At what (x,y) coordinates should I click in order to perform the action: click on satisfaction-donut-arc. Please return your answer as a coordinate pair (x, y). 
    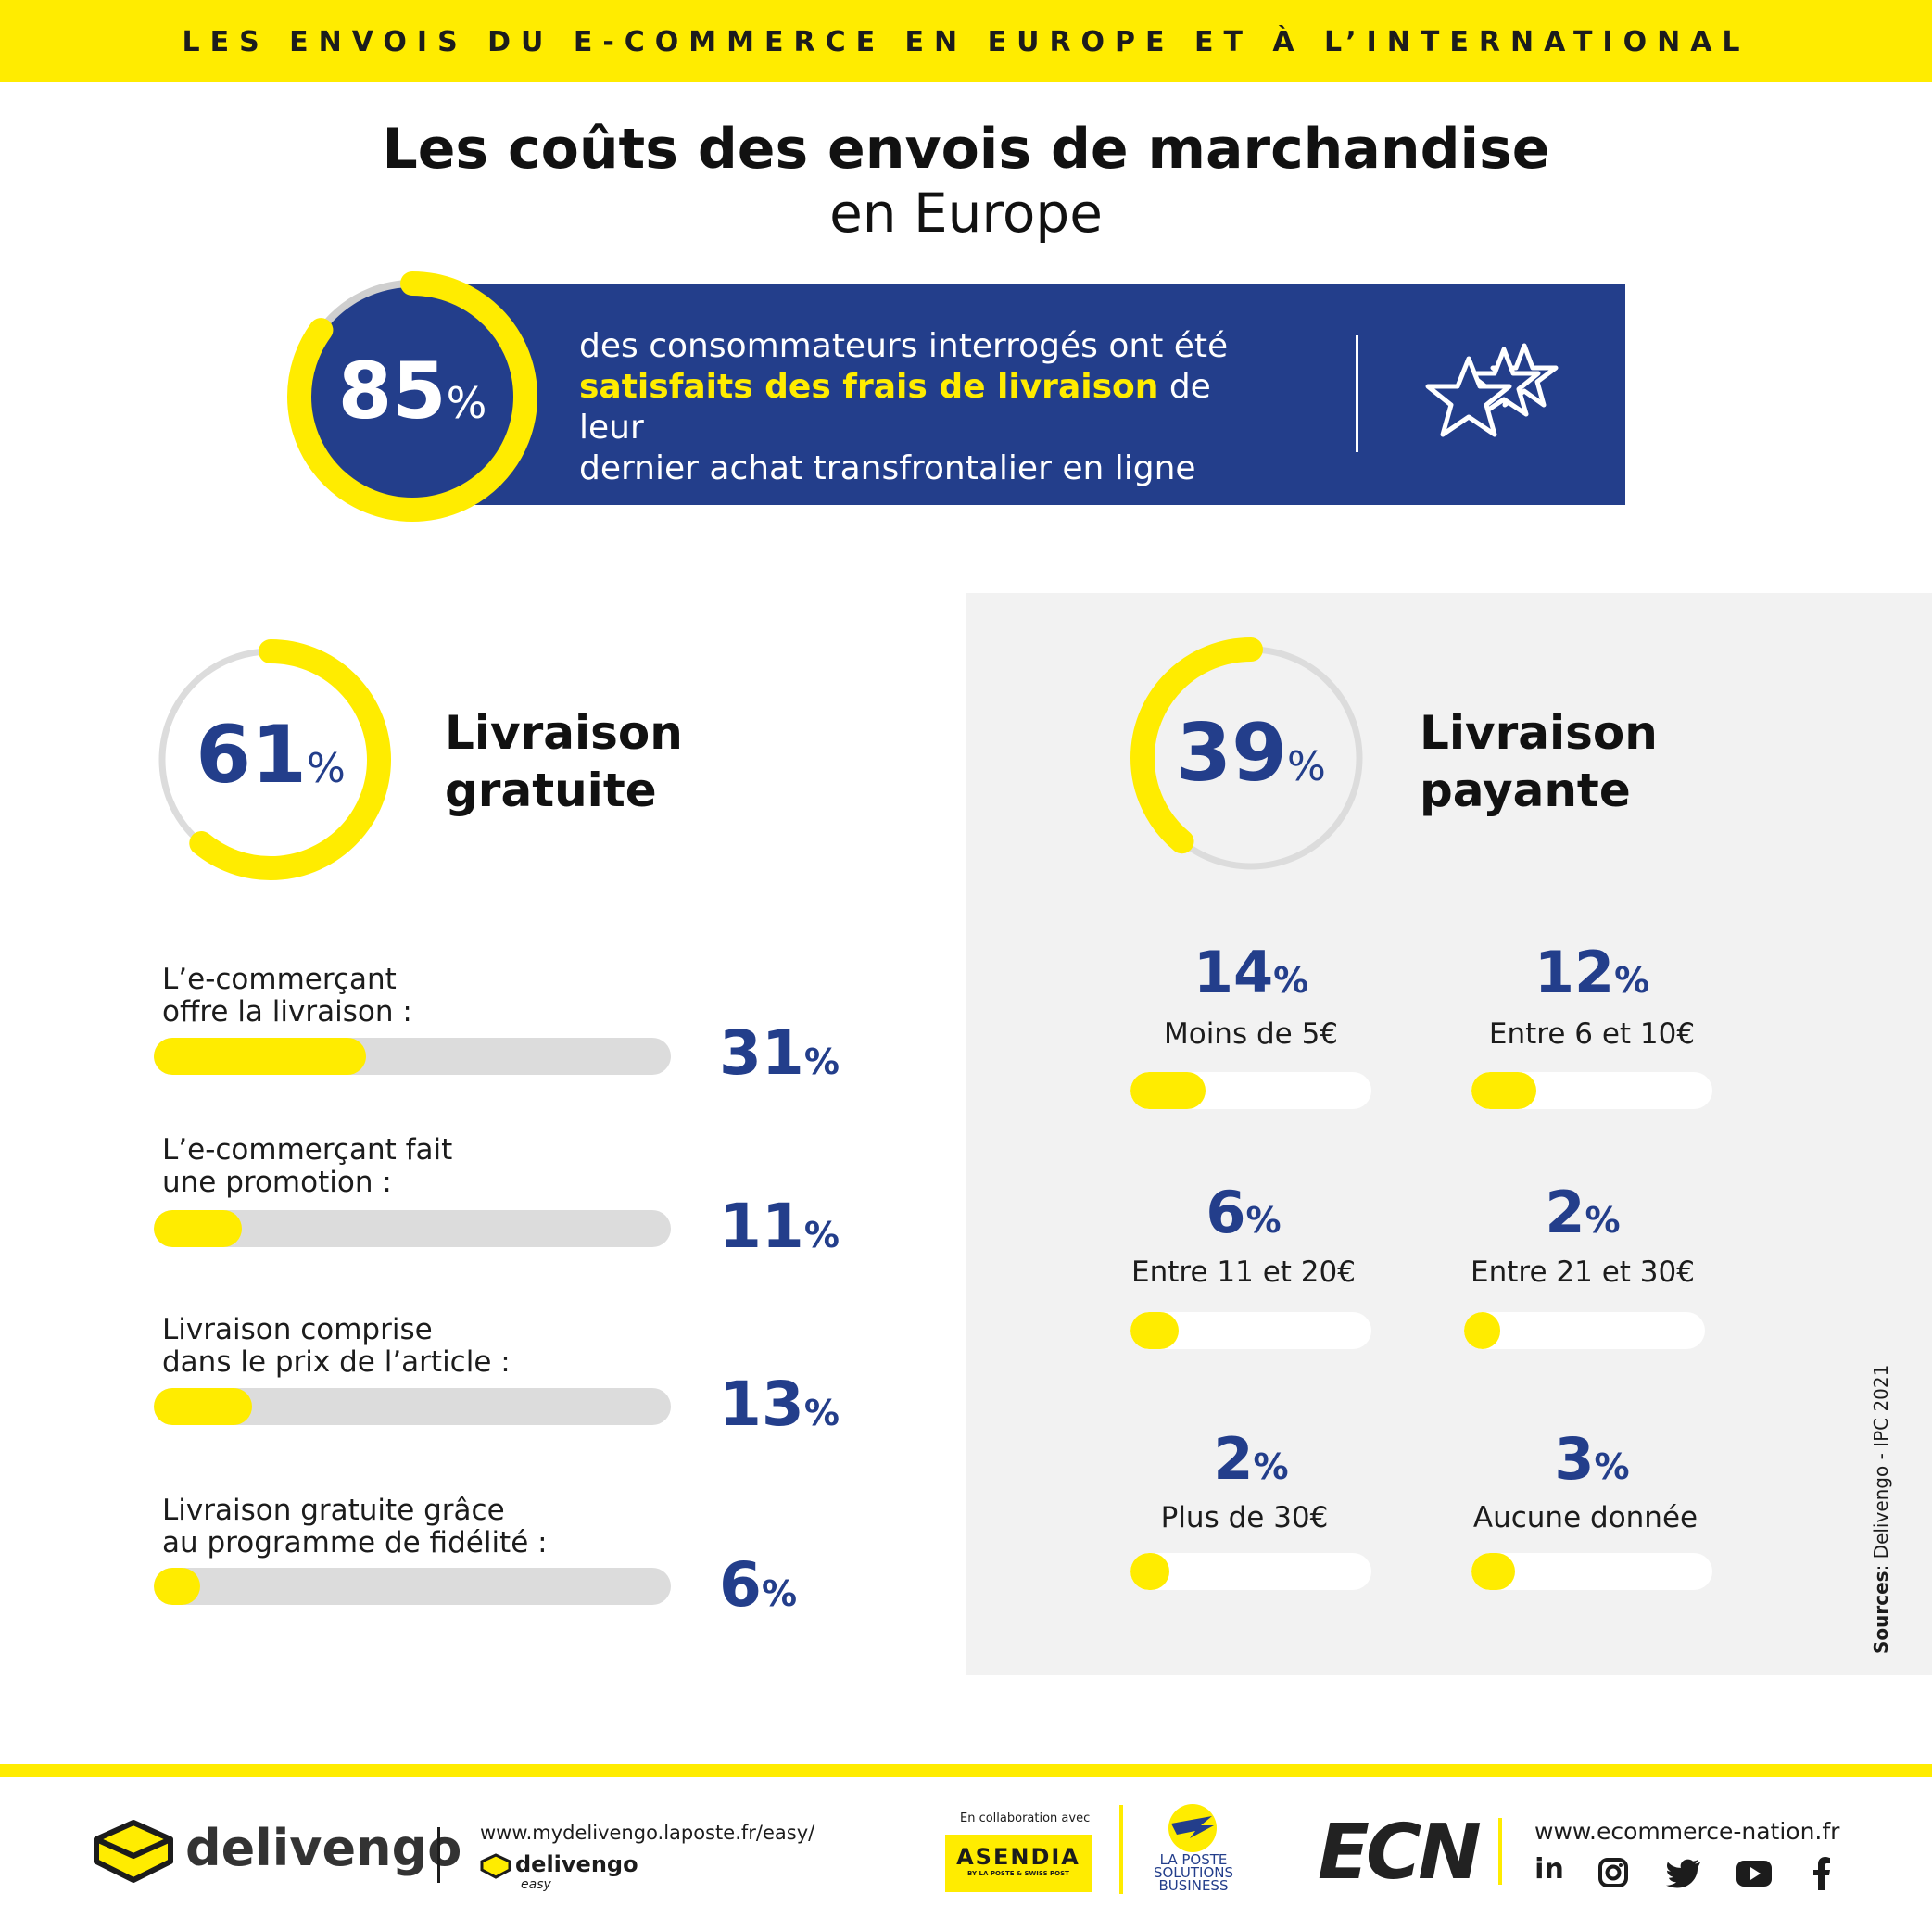
    Looking at the image, I should click on (412, 397).